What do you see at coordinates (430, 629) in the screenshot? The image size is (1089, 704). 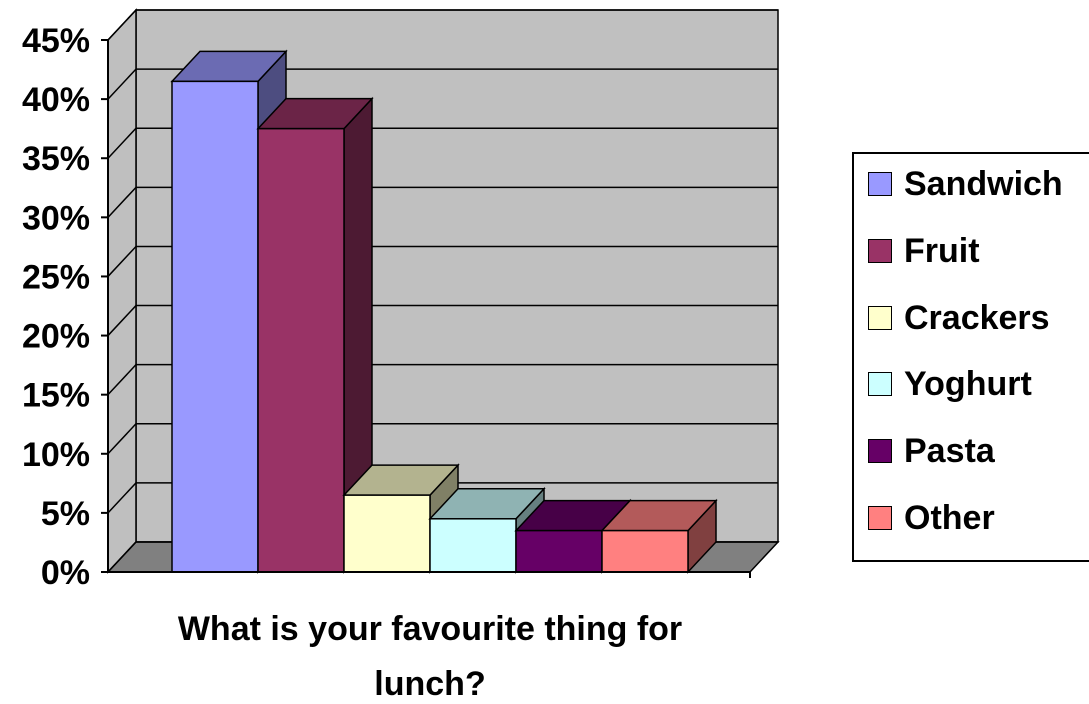 I see `x-axis-title-line1: What is your favourite thing for` at bounding box center [430, 629].